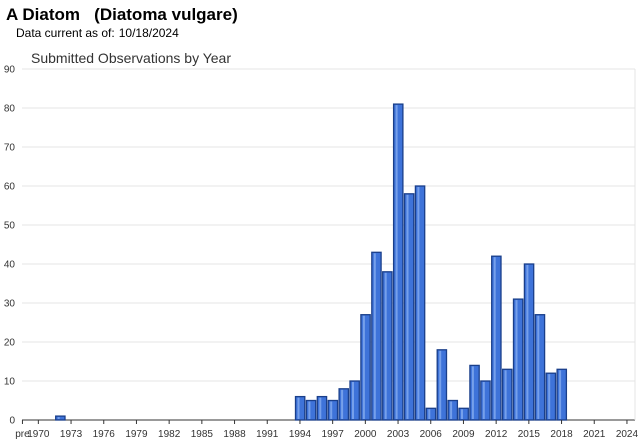  I want to click on y-tick-label: 40, so click(10, 265).